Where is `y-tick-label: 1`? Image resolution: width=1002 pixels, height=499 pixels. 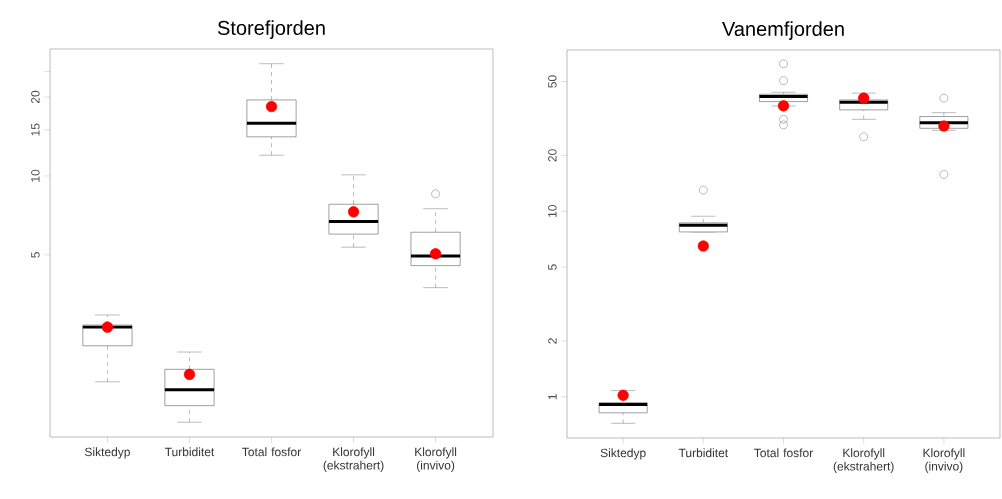
y-tick-label: 1 is located at coordinates (552, 397).